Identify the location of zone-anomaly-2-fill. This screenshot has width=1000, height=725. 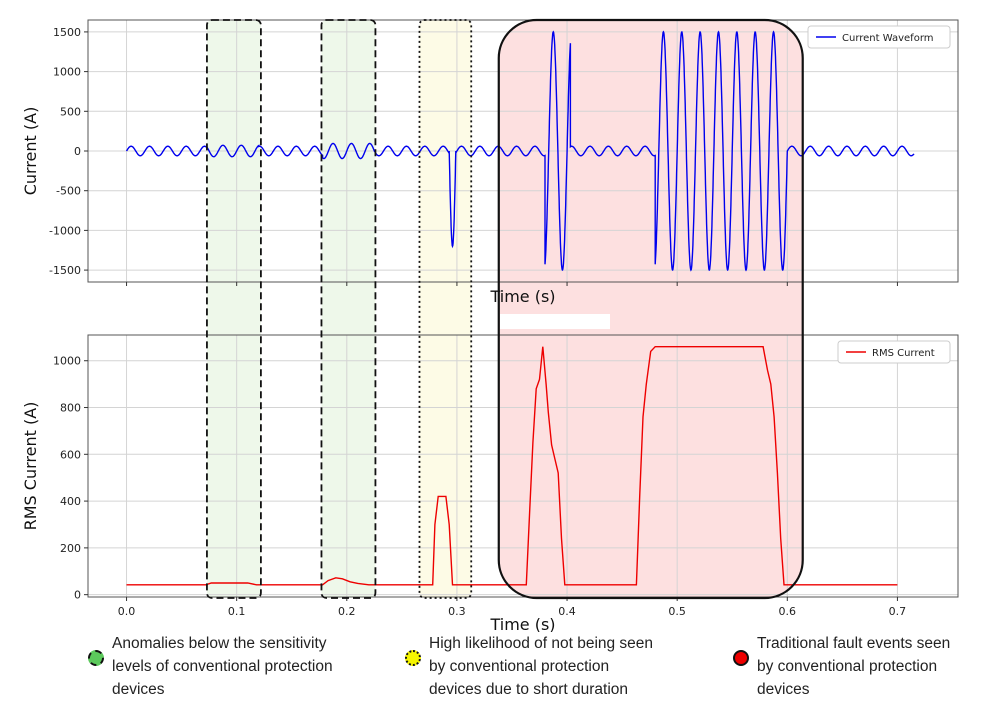
(348, 309).